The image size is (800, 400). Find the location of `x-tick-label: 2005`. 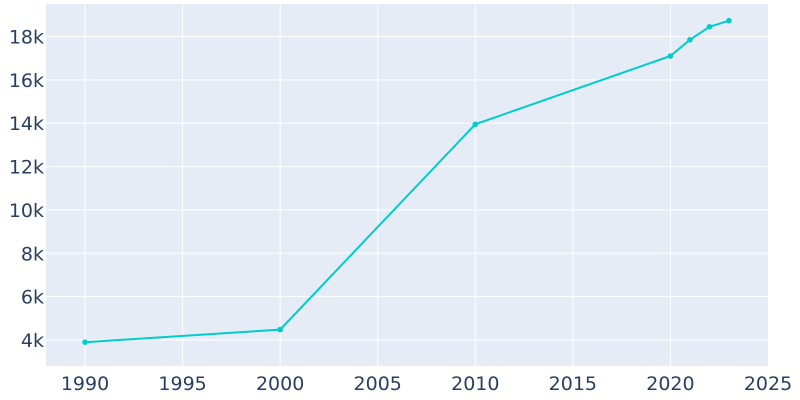

x-tick-label: 2005 is located at coordinates (378, 384).